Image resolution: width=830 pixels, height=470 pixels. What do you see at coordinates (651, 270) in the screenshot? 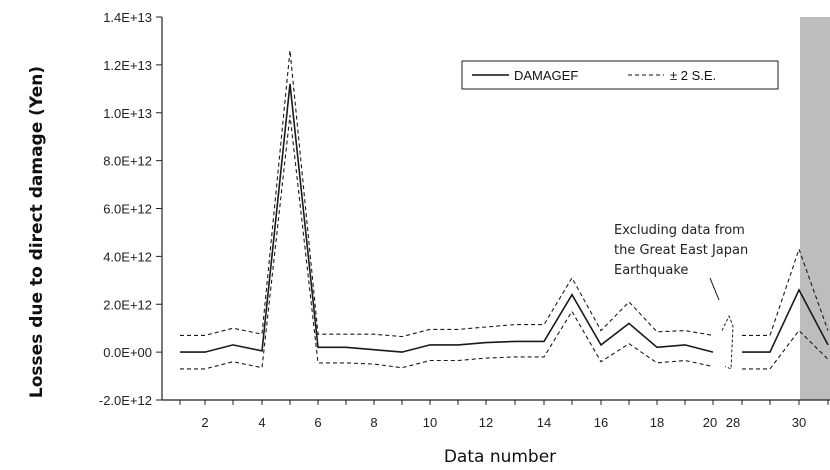
I see `annotation-text: Earthquake` at bounding box center [651, 270].